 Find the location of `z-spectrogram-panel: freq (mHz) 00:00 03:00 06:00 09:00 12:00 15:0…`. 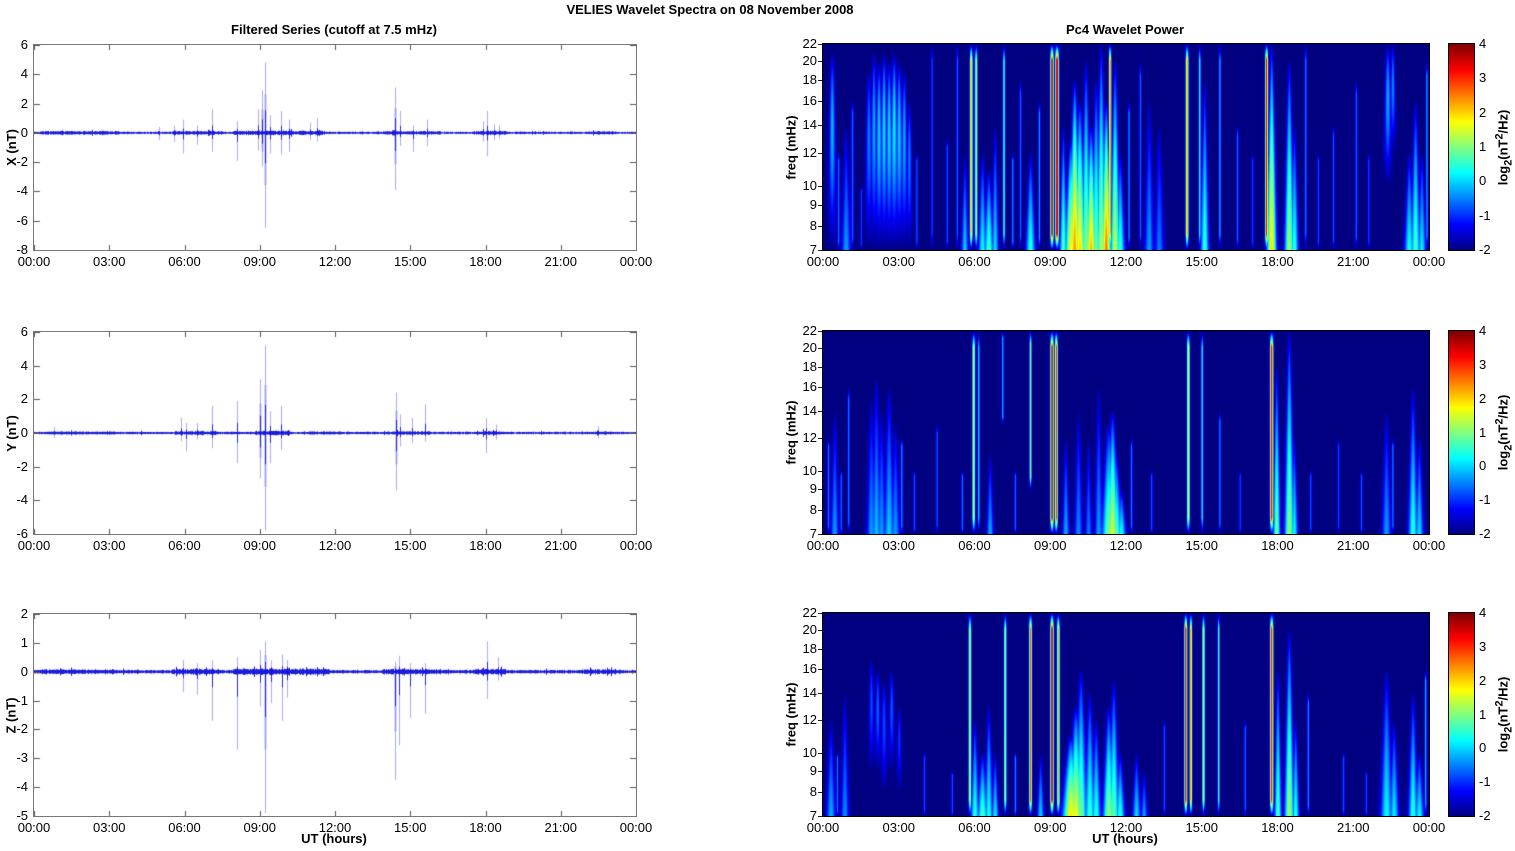

z-spectrogram-panel: freq (mHz) 00:00 03:00 06:00 09:00 12:00 15:0… is located at coordinates (1115, 721).